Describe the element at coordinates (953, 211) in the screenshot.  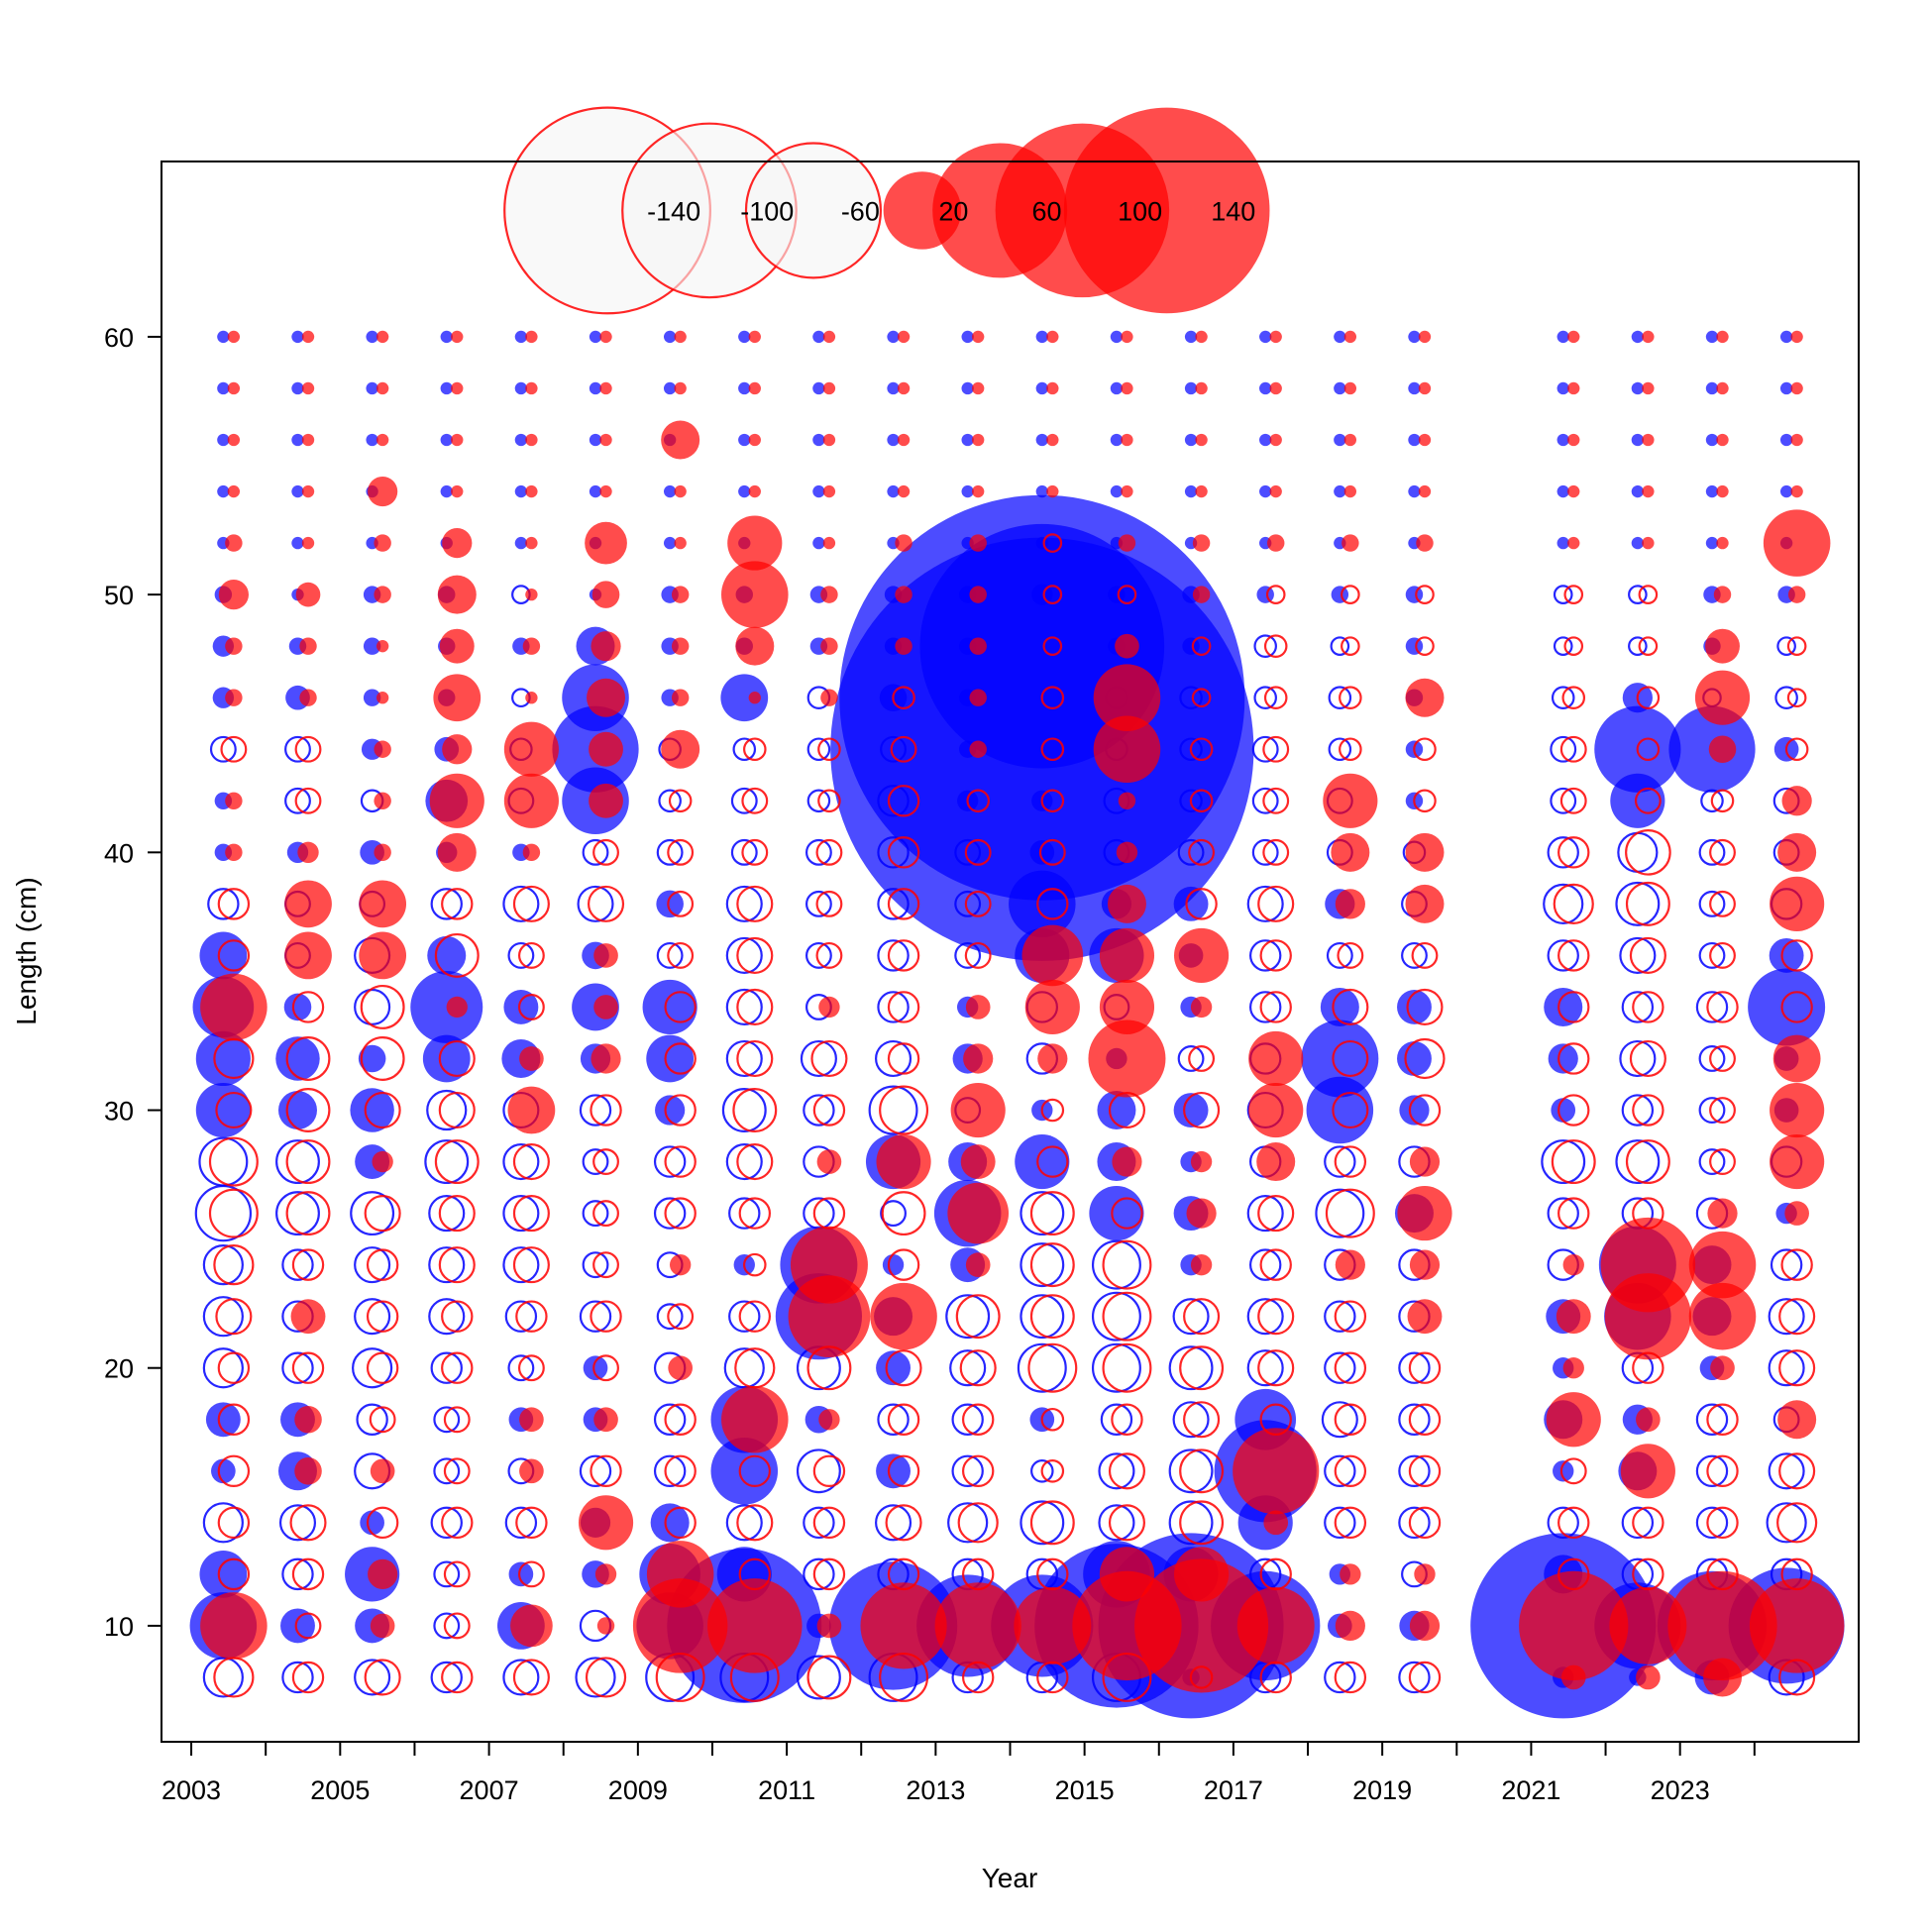
I see `legend-label: 20` at that location.